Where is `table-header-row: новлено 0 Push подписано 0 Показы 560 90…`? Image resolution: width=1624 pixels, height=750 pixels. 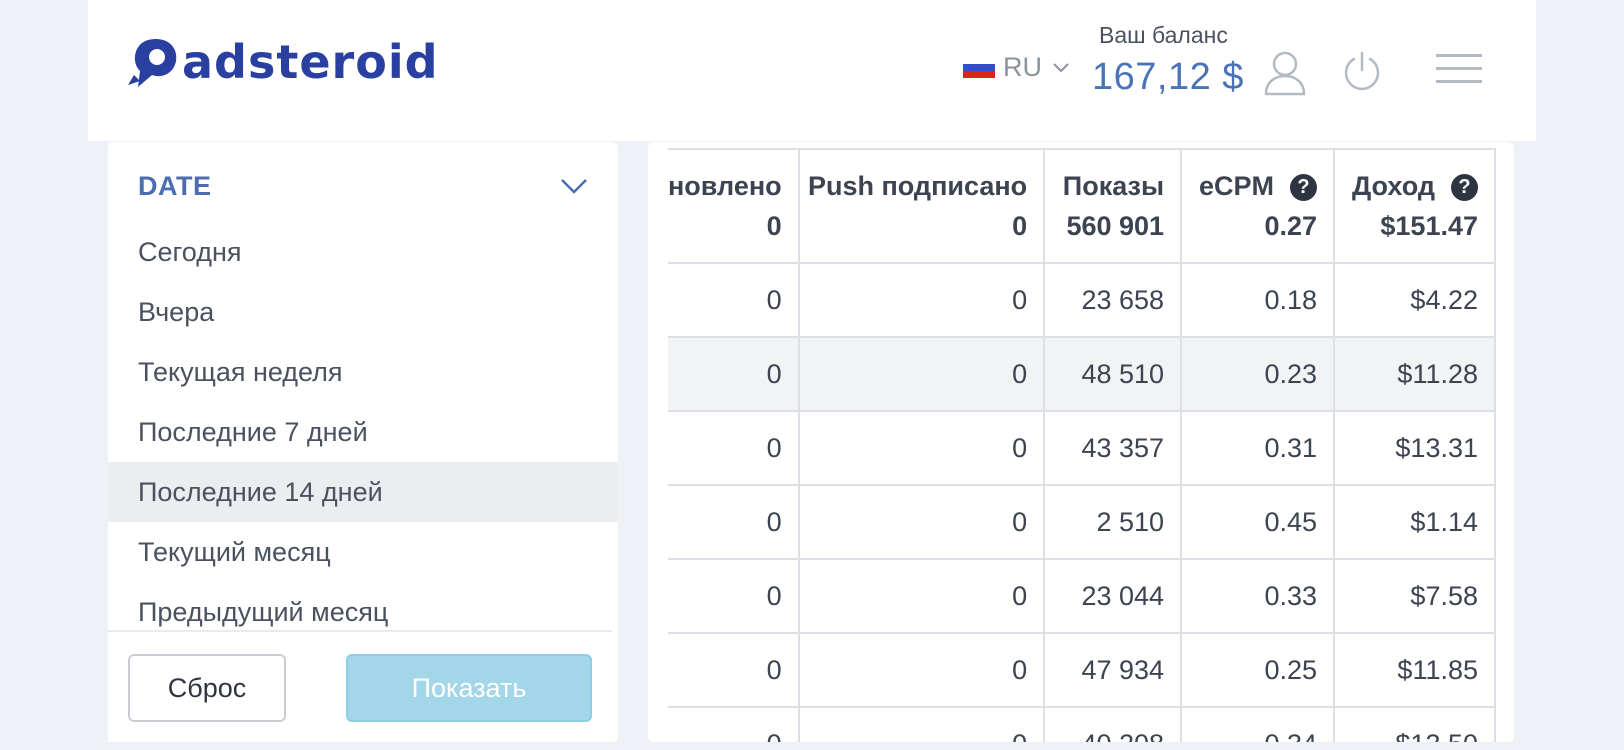 table-header-row: новлено 0 Push подписано 0 Показы 560 90… is located at coordinates (1082, 206).